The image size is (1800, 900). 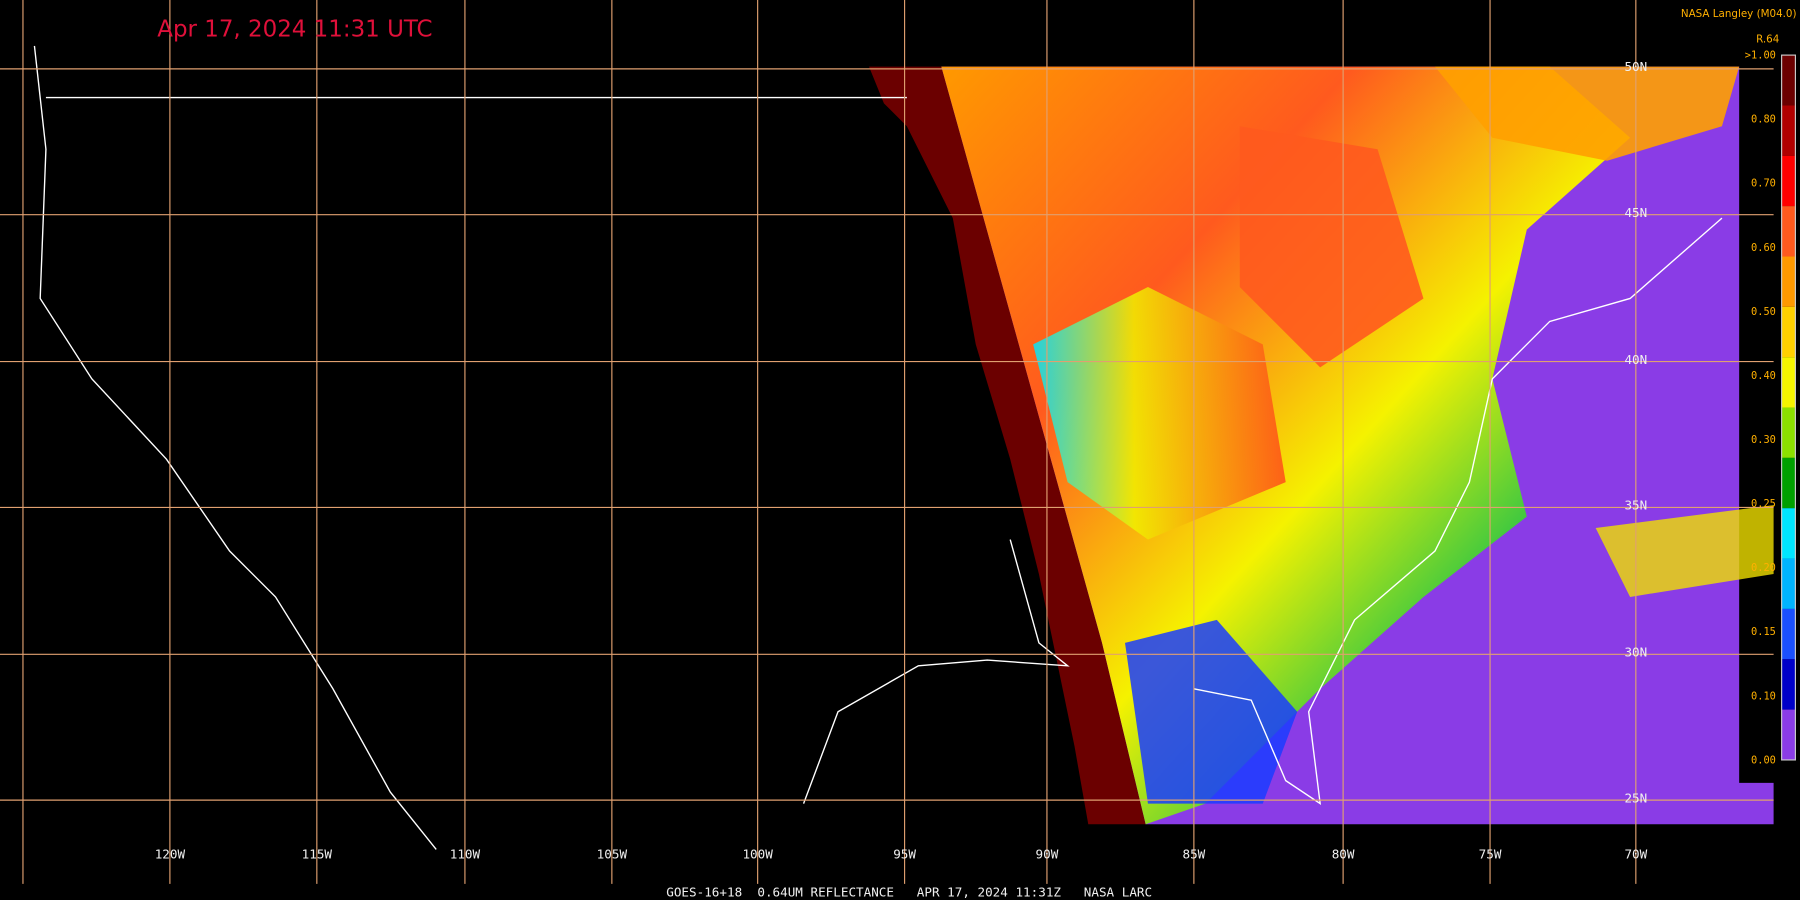 I want to click on colorbar-frame, so click(x=1788, y=407).